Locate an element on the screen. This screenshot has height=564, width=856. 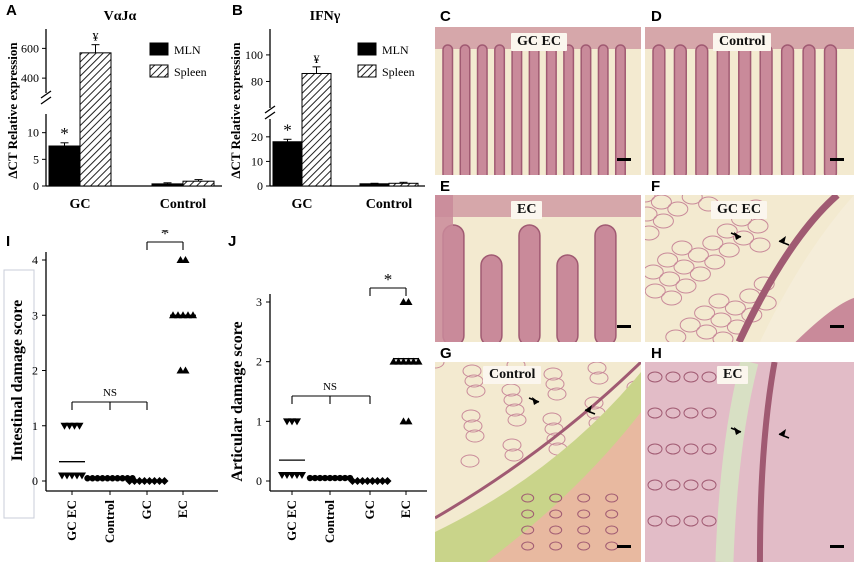
y-axis-label: Intestinal damage score is located at coordinates (17, 380).